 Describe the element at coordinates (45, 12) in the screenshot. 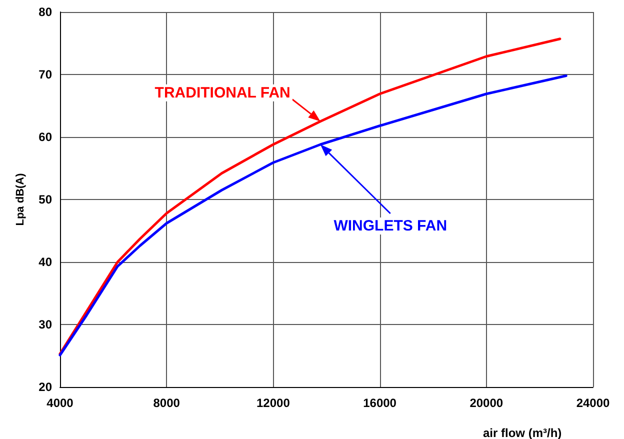

I see `y-tick-label: 80` at that location.